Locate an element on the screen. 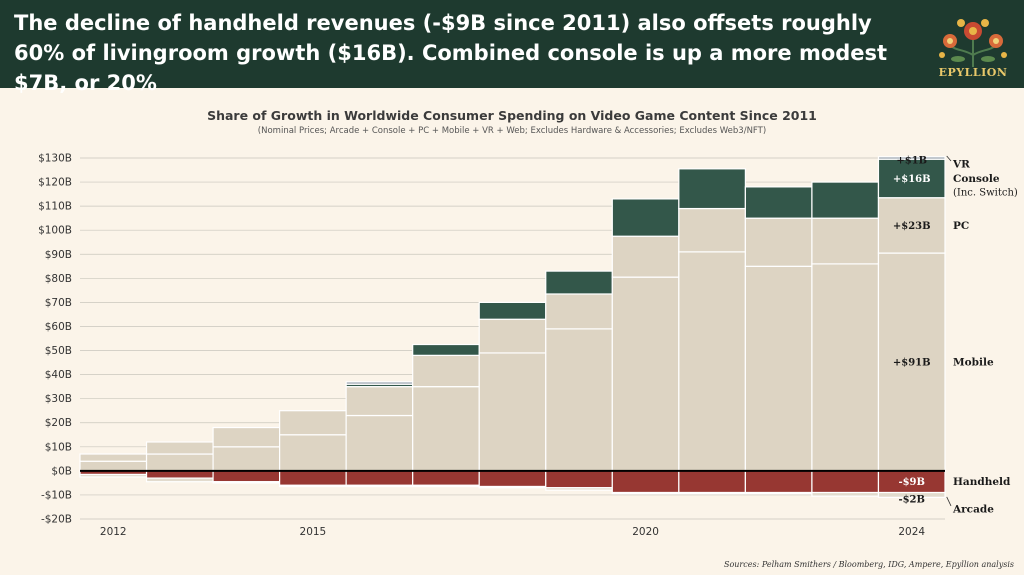  y-tick-label: -$10B is located at coordinates (56, 495).